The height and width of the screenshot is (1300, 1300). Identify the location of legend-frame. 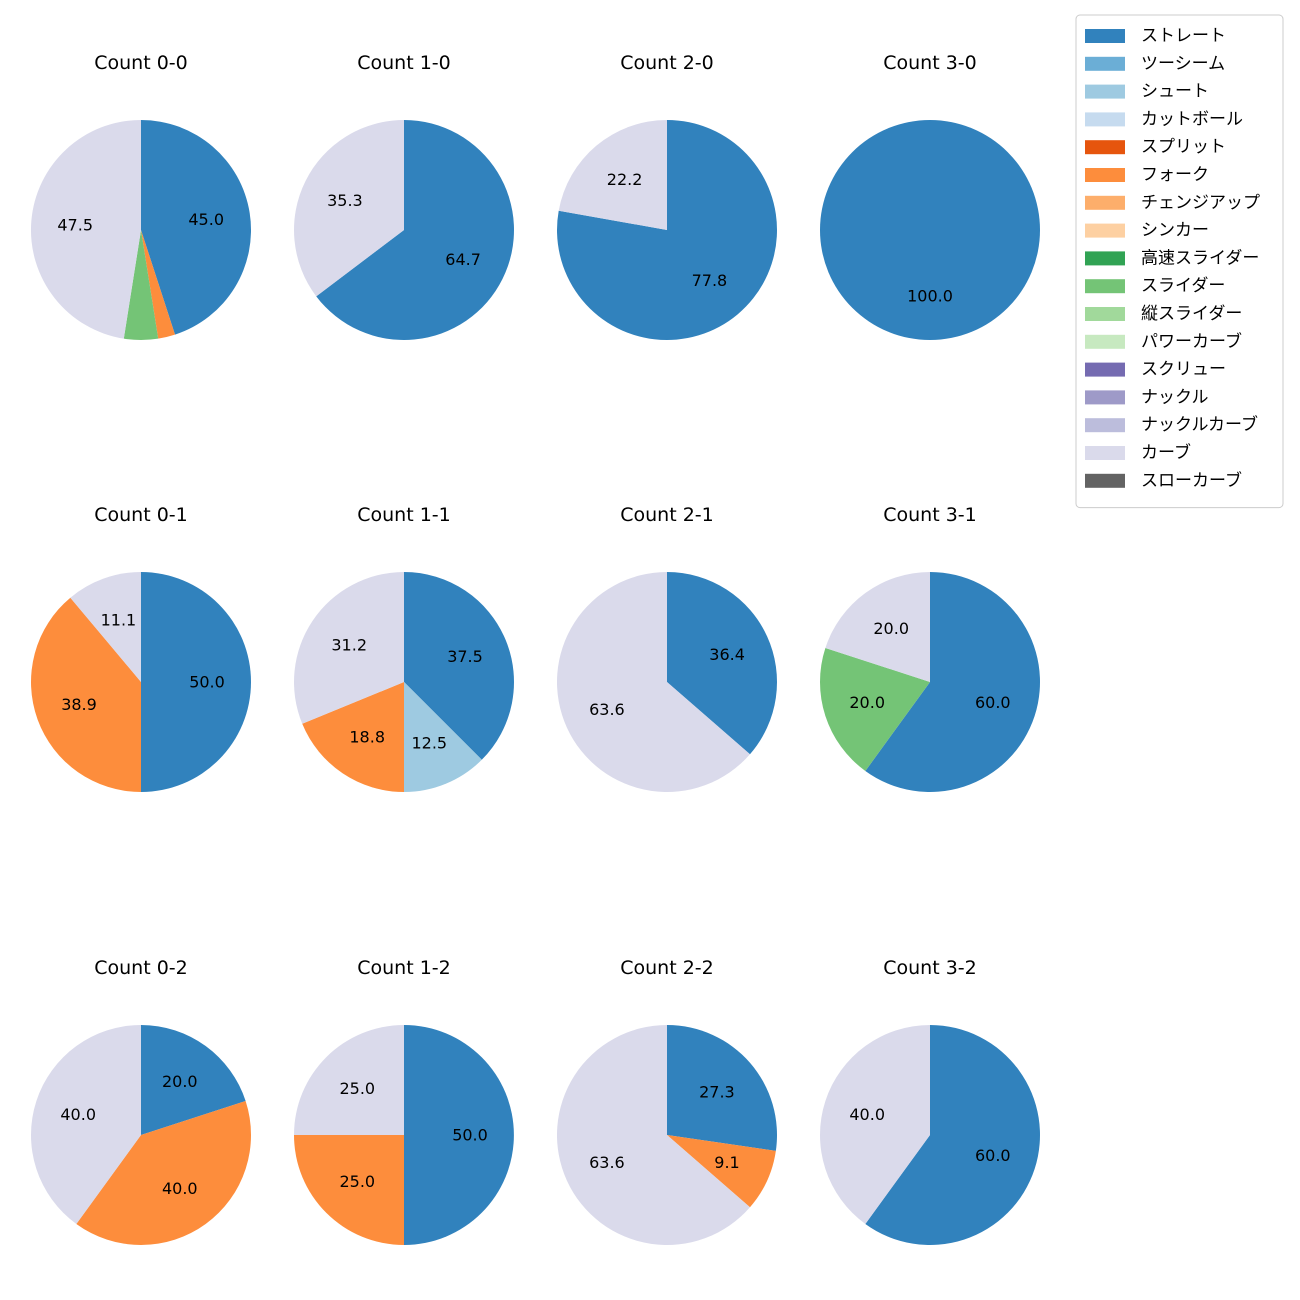
(1179, 261).